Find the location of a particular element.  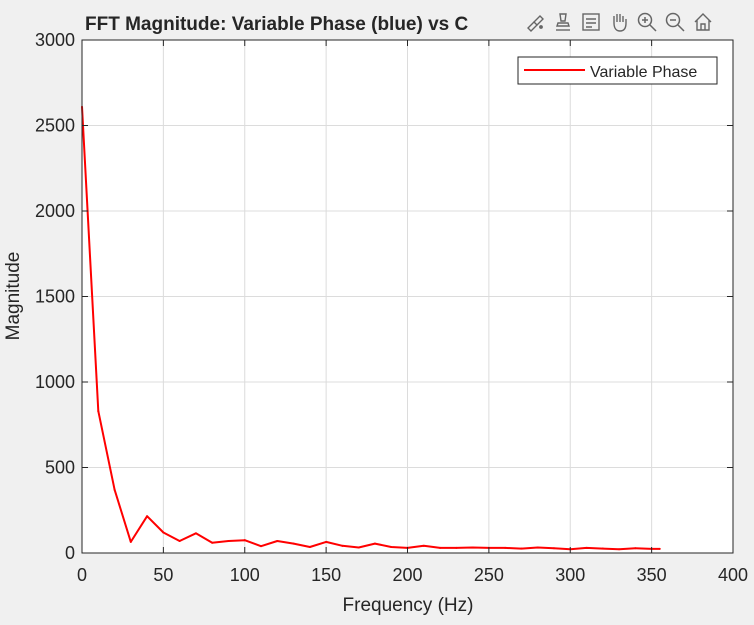

y-tick-label: 1500 is located at coordinates (55, 297).